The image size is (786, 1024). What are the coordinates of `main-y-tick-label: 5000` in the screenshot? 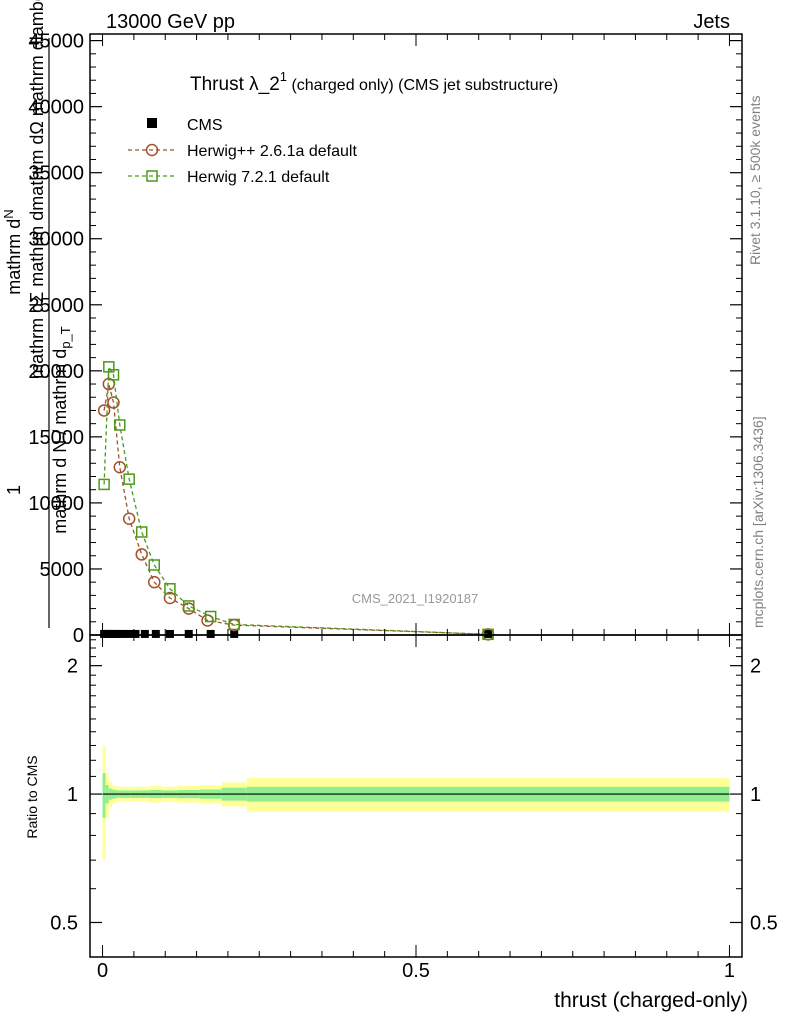 It's located at (62, 570).